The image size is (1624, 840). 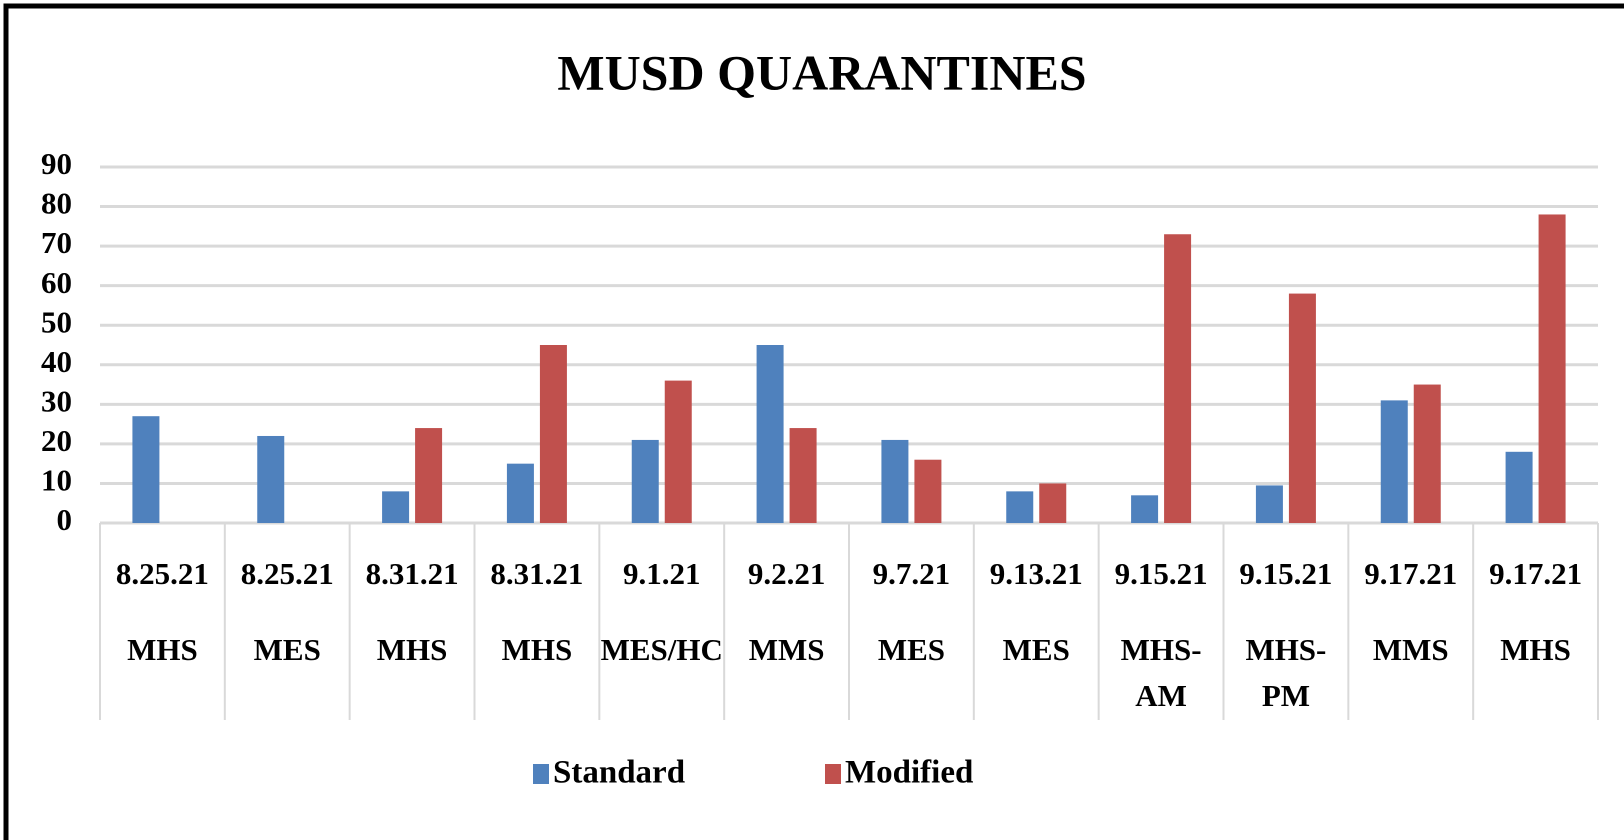 What do you see at coordinates (56, 480) in the screenshot?
I see `y-tick-label: 10` at bounding box center [56, 480].